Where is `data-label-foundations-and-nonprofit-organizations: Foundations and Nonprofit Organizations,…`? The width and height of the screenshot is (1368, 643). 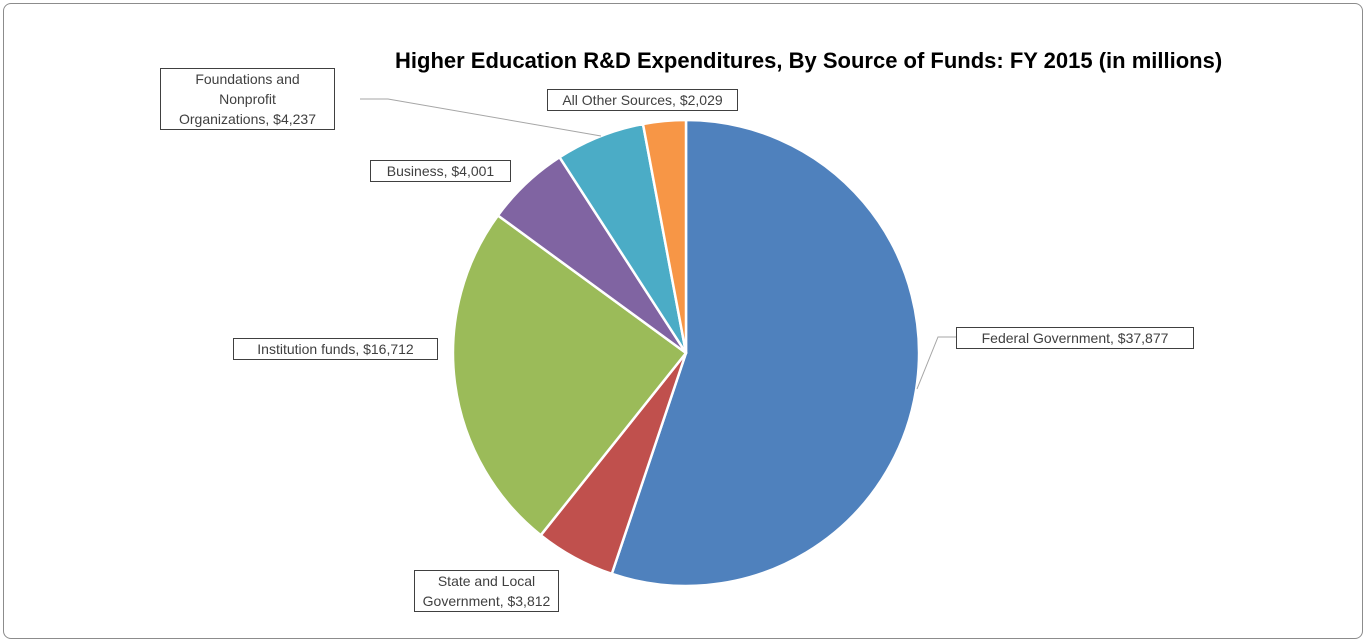 data-label-foundations-and-nonprofit-organizations: Foundations and Nonprofit Organizations,… is located at coordinates (247, 99).